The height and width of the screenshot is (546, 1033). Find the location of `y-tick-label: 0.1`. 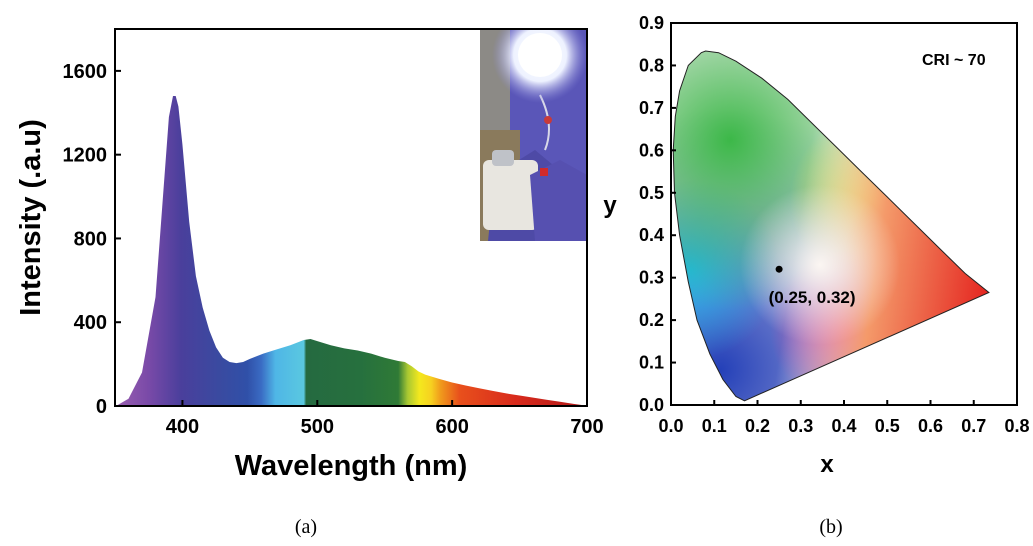

y-tick-label: 0.1 is located at coordinates (651, 363).